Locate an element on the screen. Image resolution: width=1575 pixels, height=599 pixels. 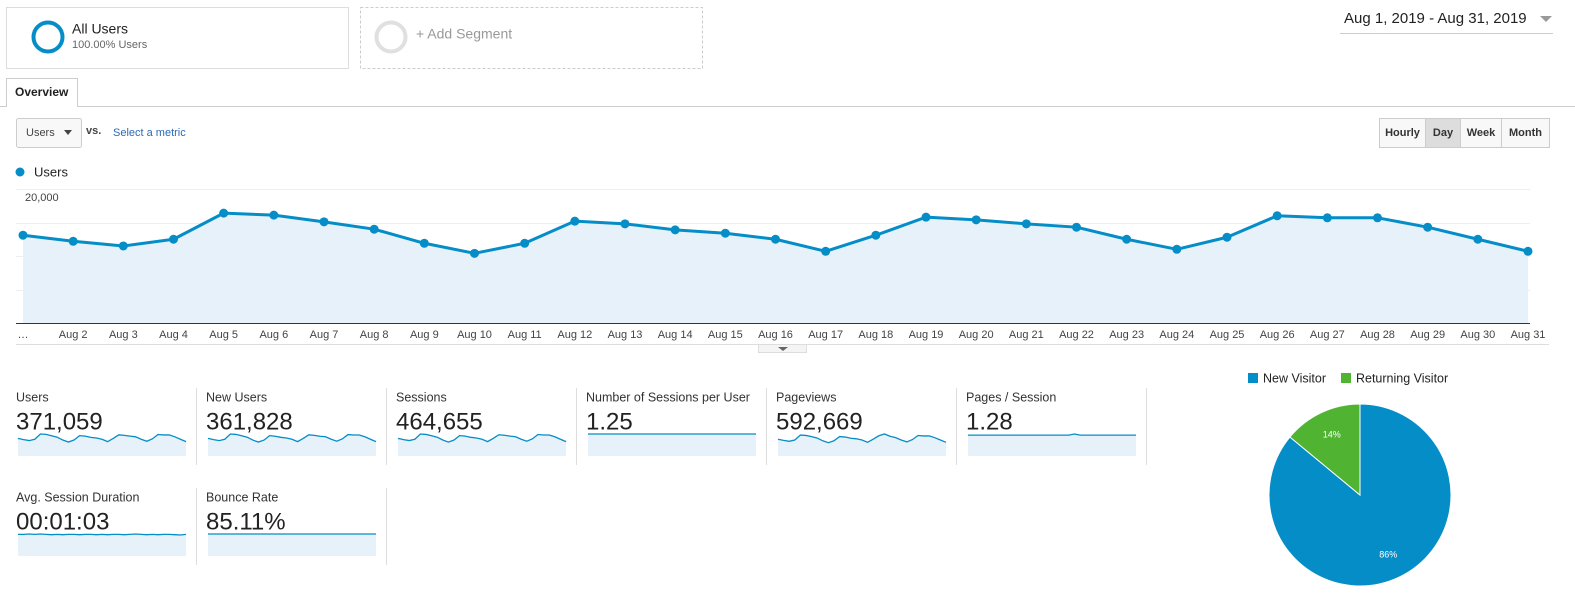
x-tick-label: Aug 28 is located at coordinates (1377, 335).